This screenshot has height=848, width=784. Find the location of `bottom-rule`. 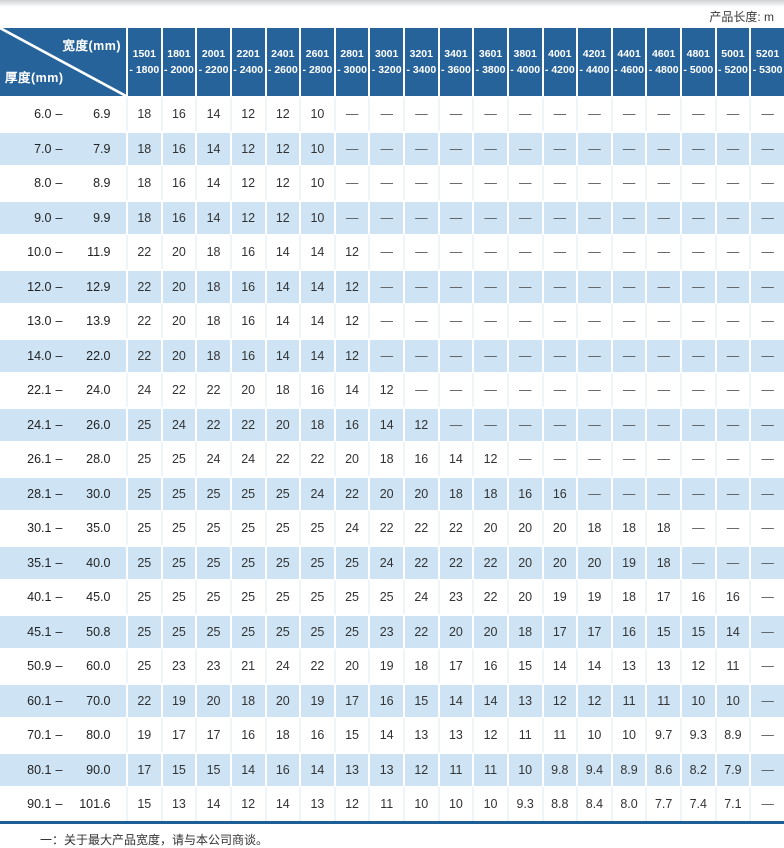

bottom-rule is located at coordinates (392, 822).